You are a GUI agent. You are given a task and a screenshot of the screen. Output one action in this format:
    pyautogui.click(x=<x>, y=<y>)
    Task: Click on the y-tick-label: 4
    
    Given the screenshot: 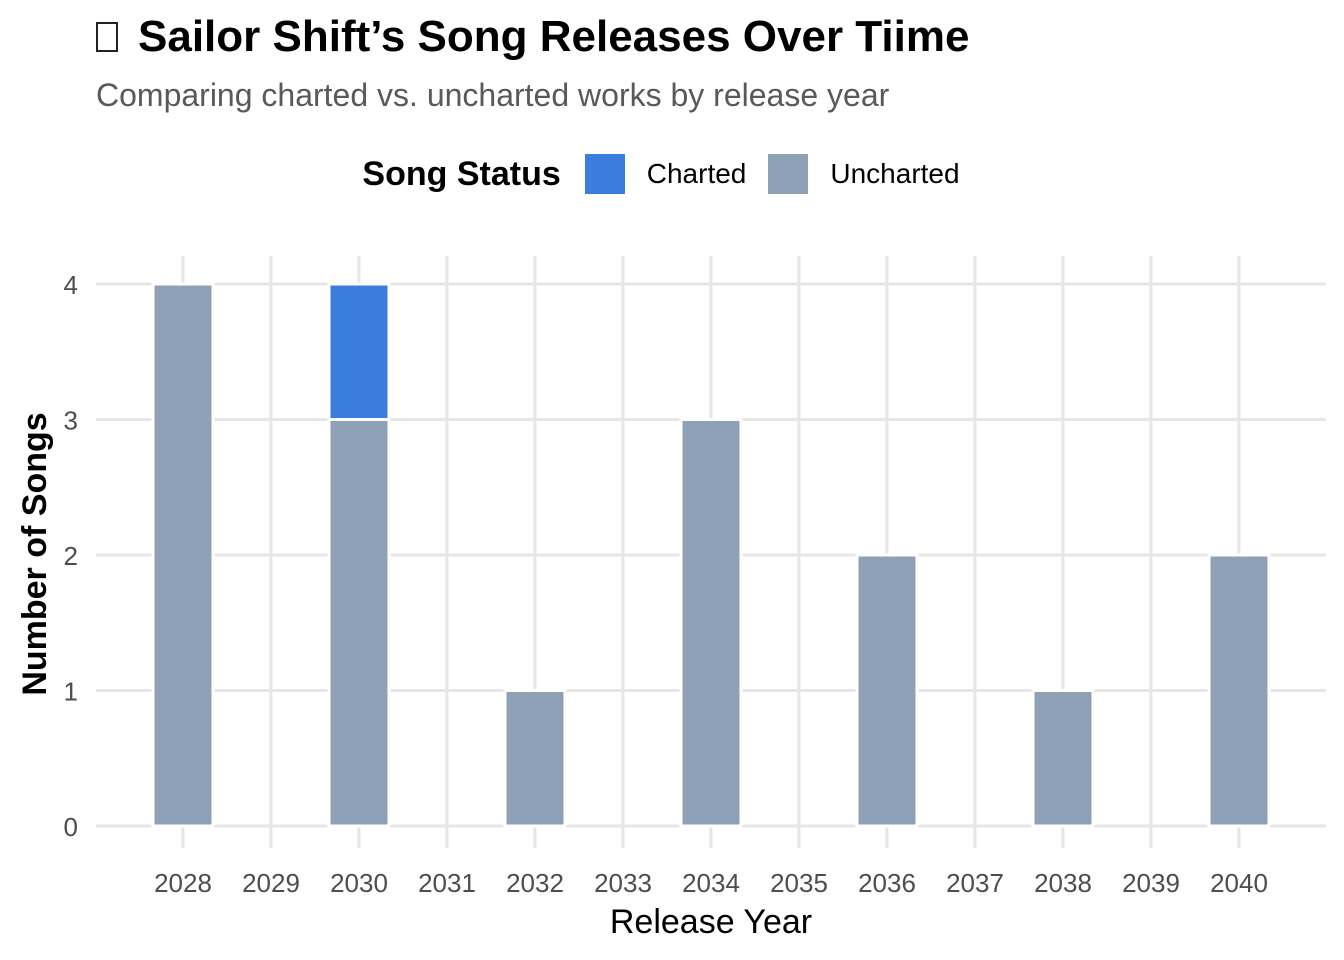 What is the action you would take?
    pyautogui.click(x=71, y=285)
    